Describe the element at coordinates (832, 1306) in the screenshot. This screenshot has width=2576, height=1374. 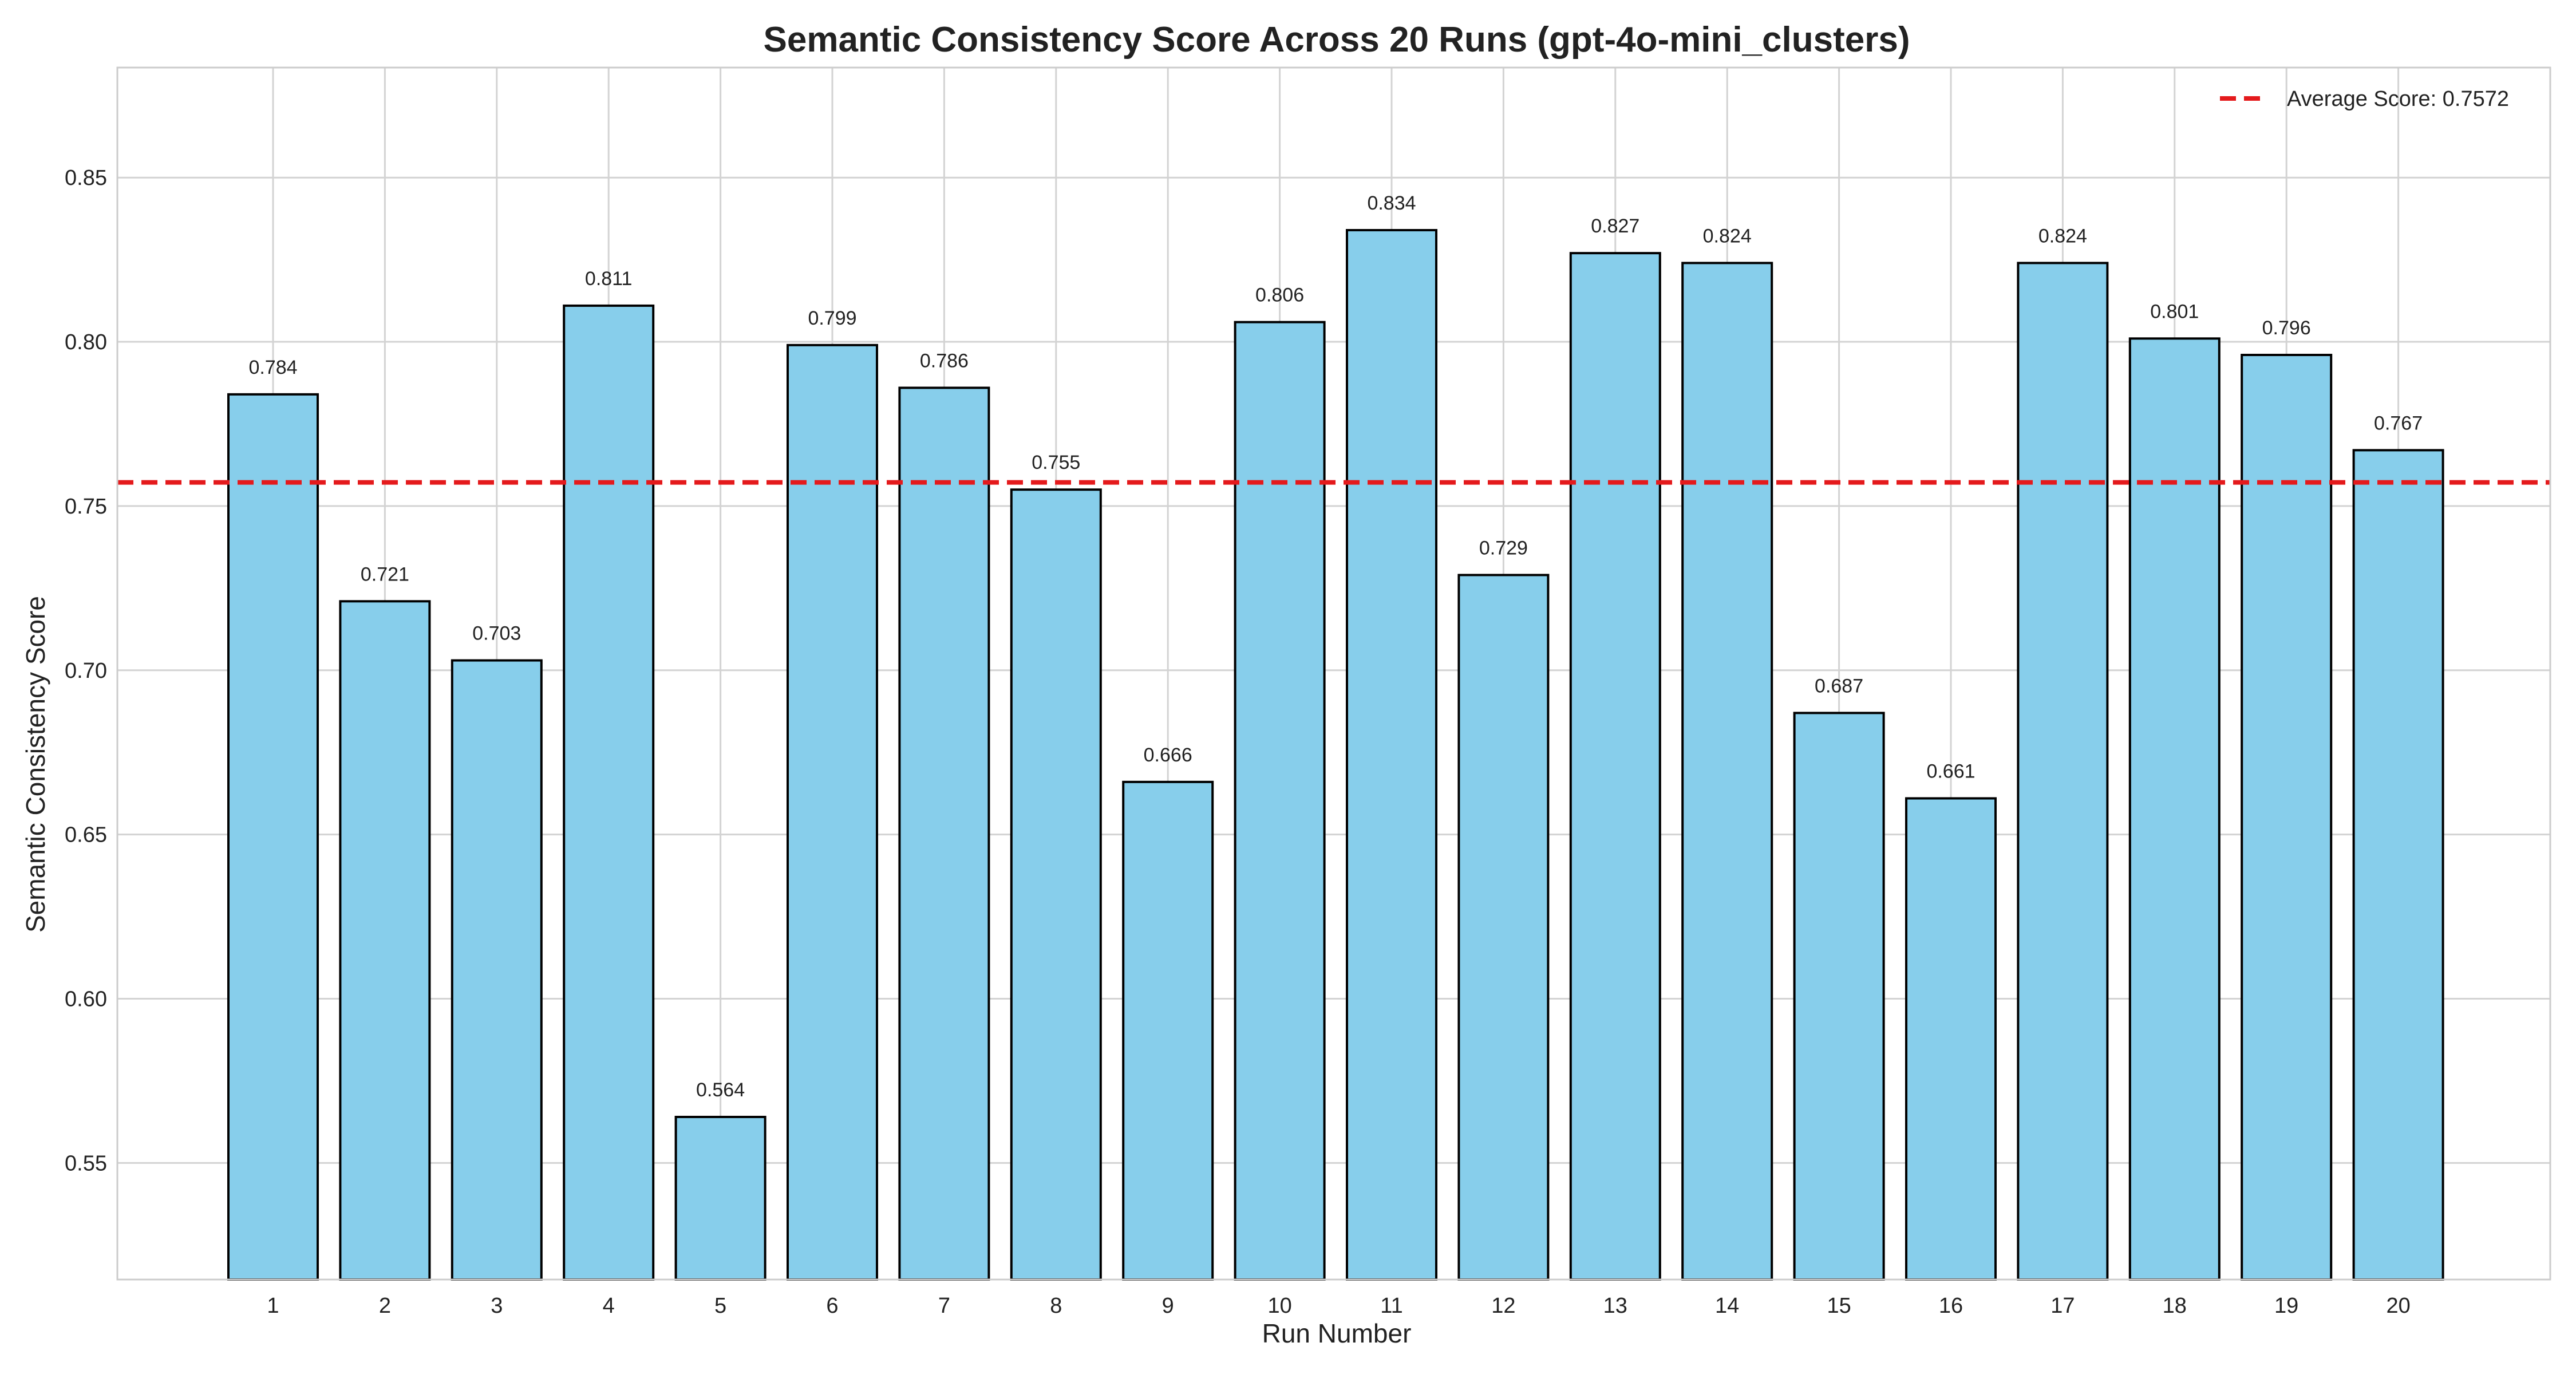
I see `x-tick-label: 6` at that location.